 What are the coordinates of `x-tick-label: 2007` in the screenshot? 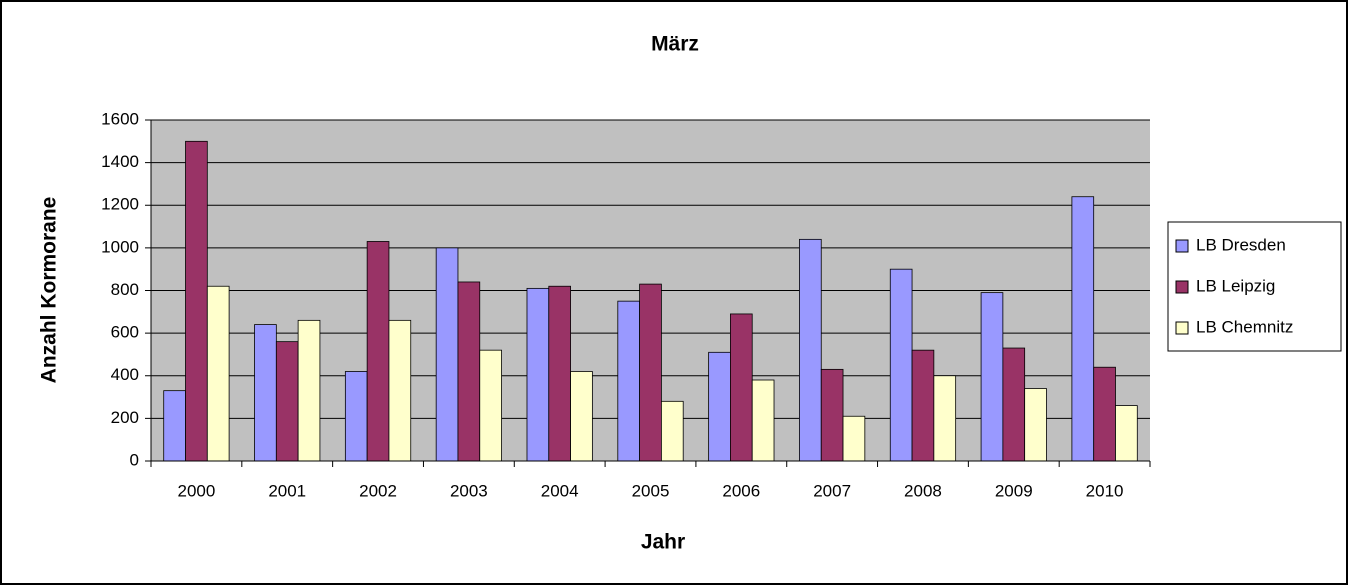 It's located at (832, 490).